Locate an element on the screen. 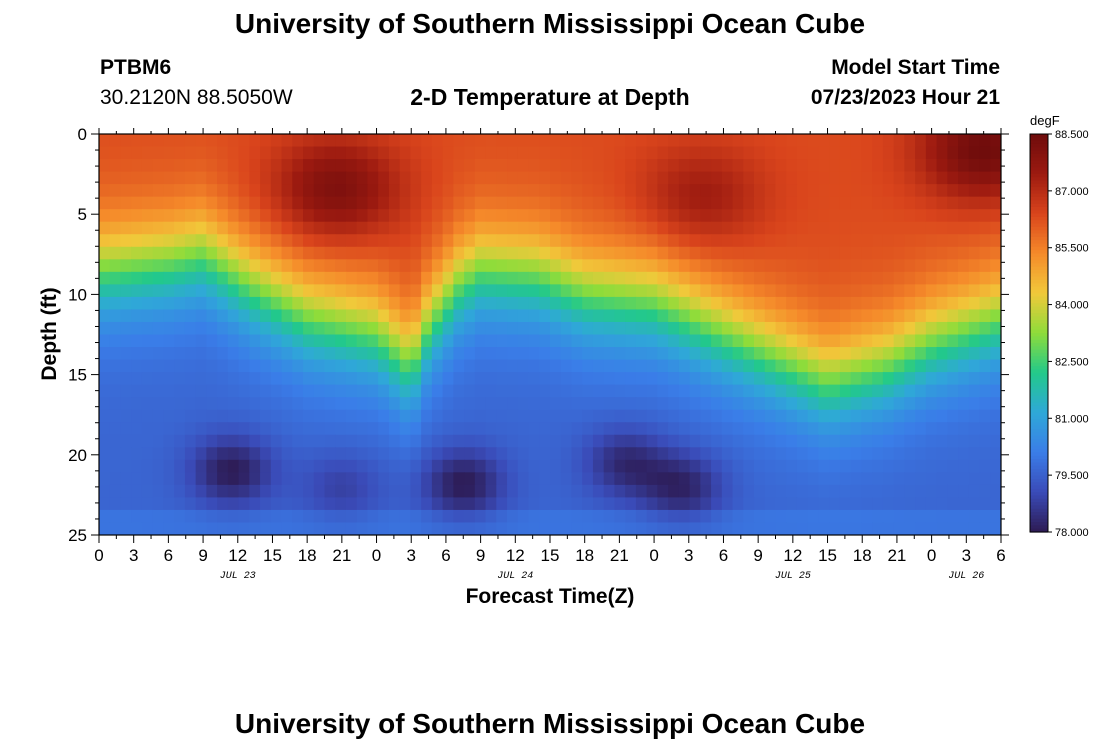 The height and width of the screenshot is (750, 1100). day-label: JUL 25 is located at coordinates (793, 576).